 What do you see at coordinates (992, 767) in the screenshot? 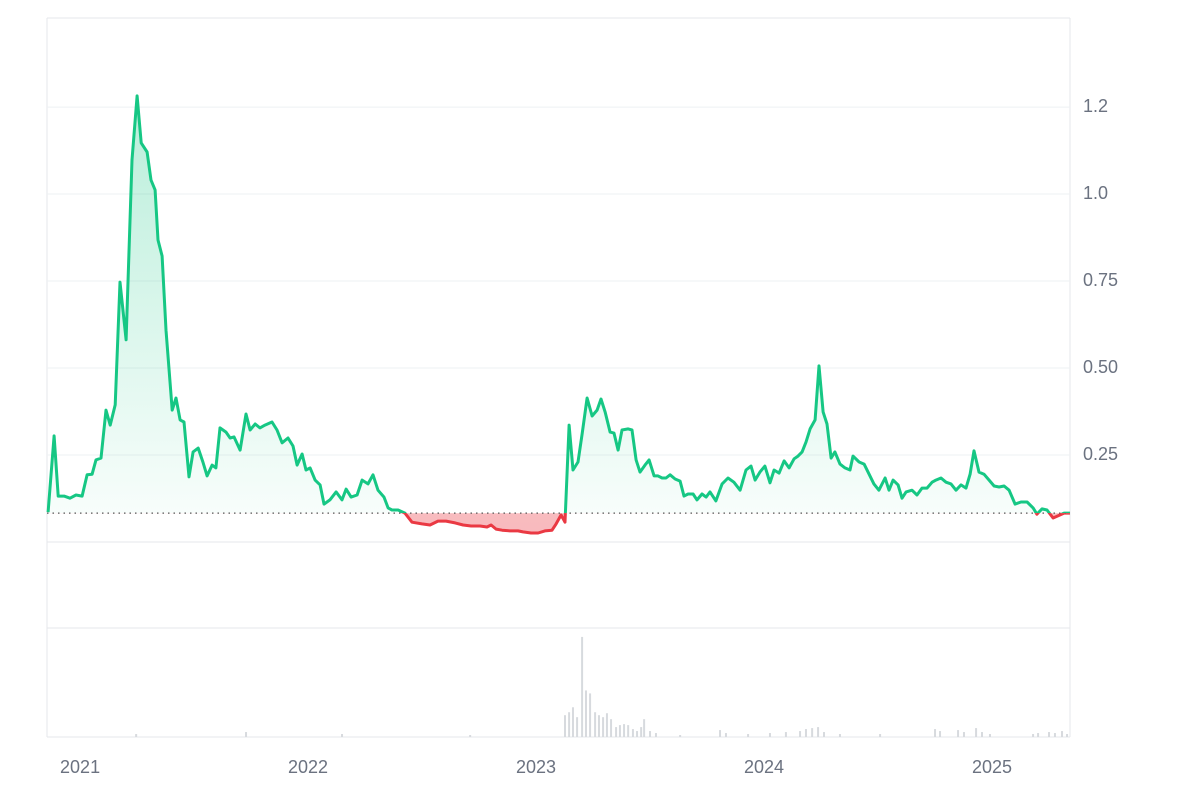
I see `x-tick-label: 2025` at bounding box center [992, 767].